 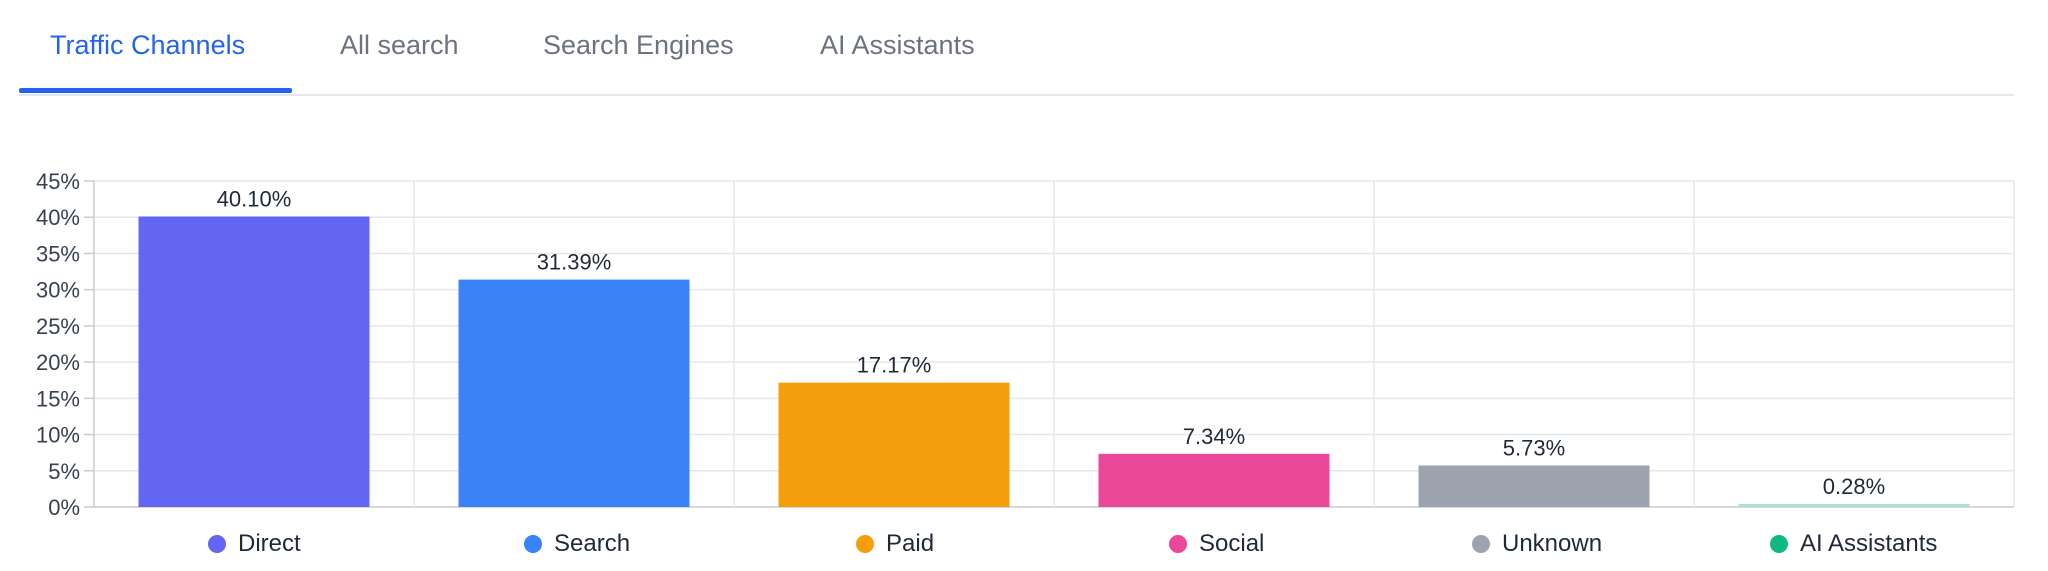 What do you see at coordinates (58, 290) in the screenshot?
I see `y-tick-label: 30%` at bounding box center [58, 290].